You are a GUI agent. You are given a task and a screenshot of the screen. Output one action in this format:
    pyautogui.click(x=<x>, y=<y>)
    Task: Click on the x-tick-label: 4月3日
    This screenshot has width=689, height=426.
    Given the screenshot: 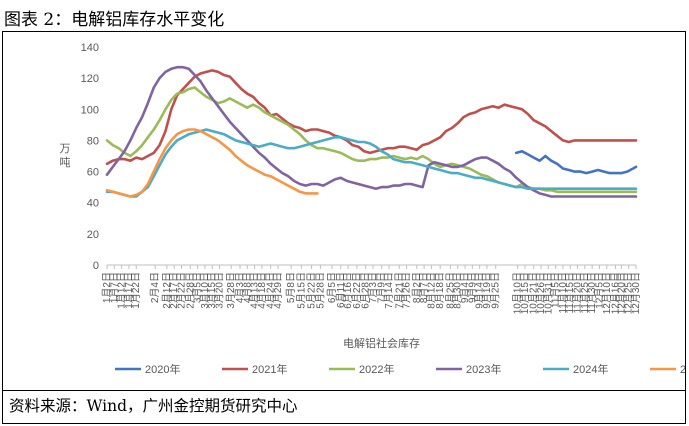 What is the action you would take?
    pyautogui.click(x=240, y=287)
    